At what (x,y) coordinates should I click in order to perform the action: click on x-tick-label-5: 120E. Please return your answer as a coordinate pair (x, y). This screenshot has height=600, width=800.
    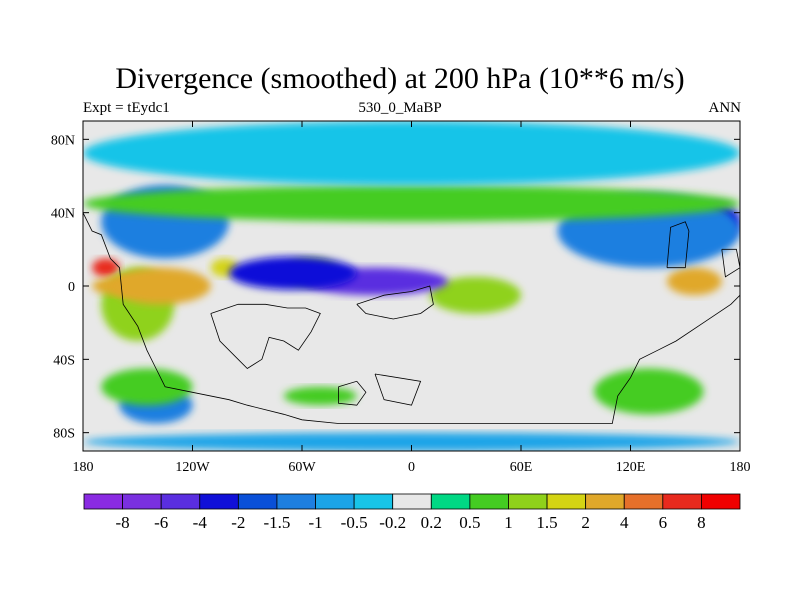
    Looking at the image, I should click on (631, 467).